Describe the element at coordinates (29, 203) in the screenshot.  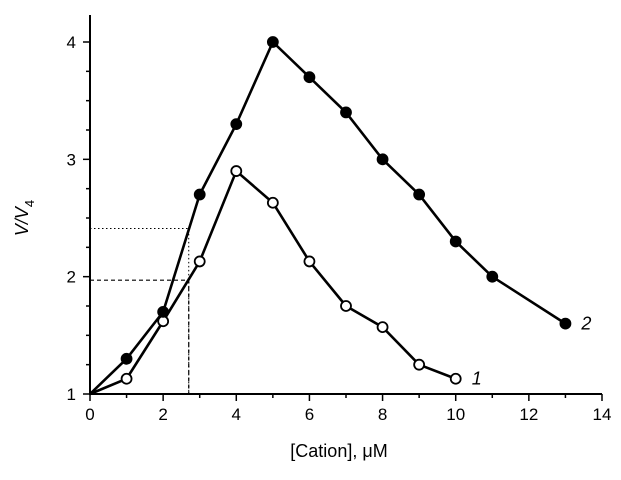
I see `y-axis-title-subscript: 4` at that location.